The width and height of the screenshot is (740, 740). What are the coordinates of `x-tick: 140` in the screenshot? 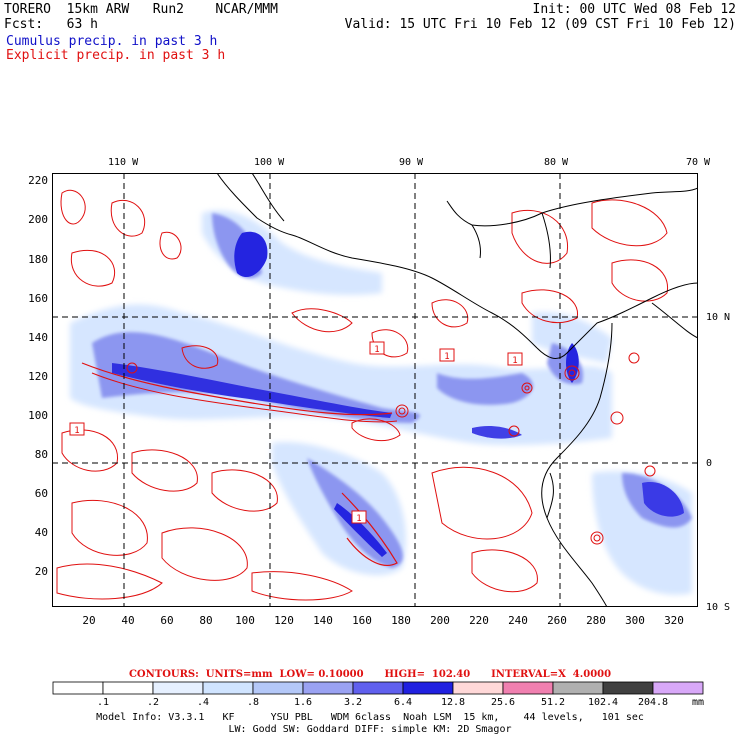 It's located at (323, 620).